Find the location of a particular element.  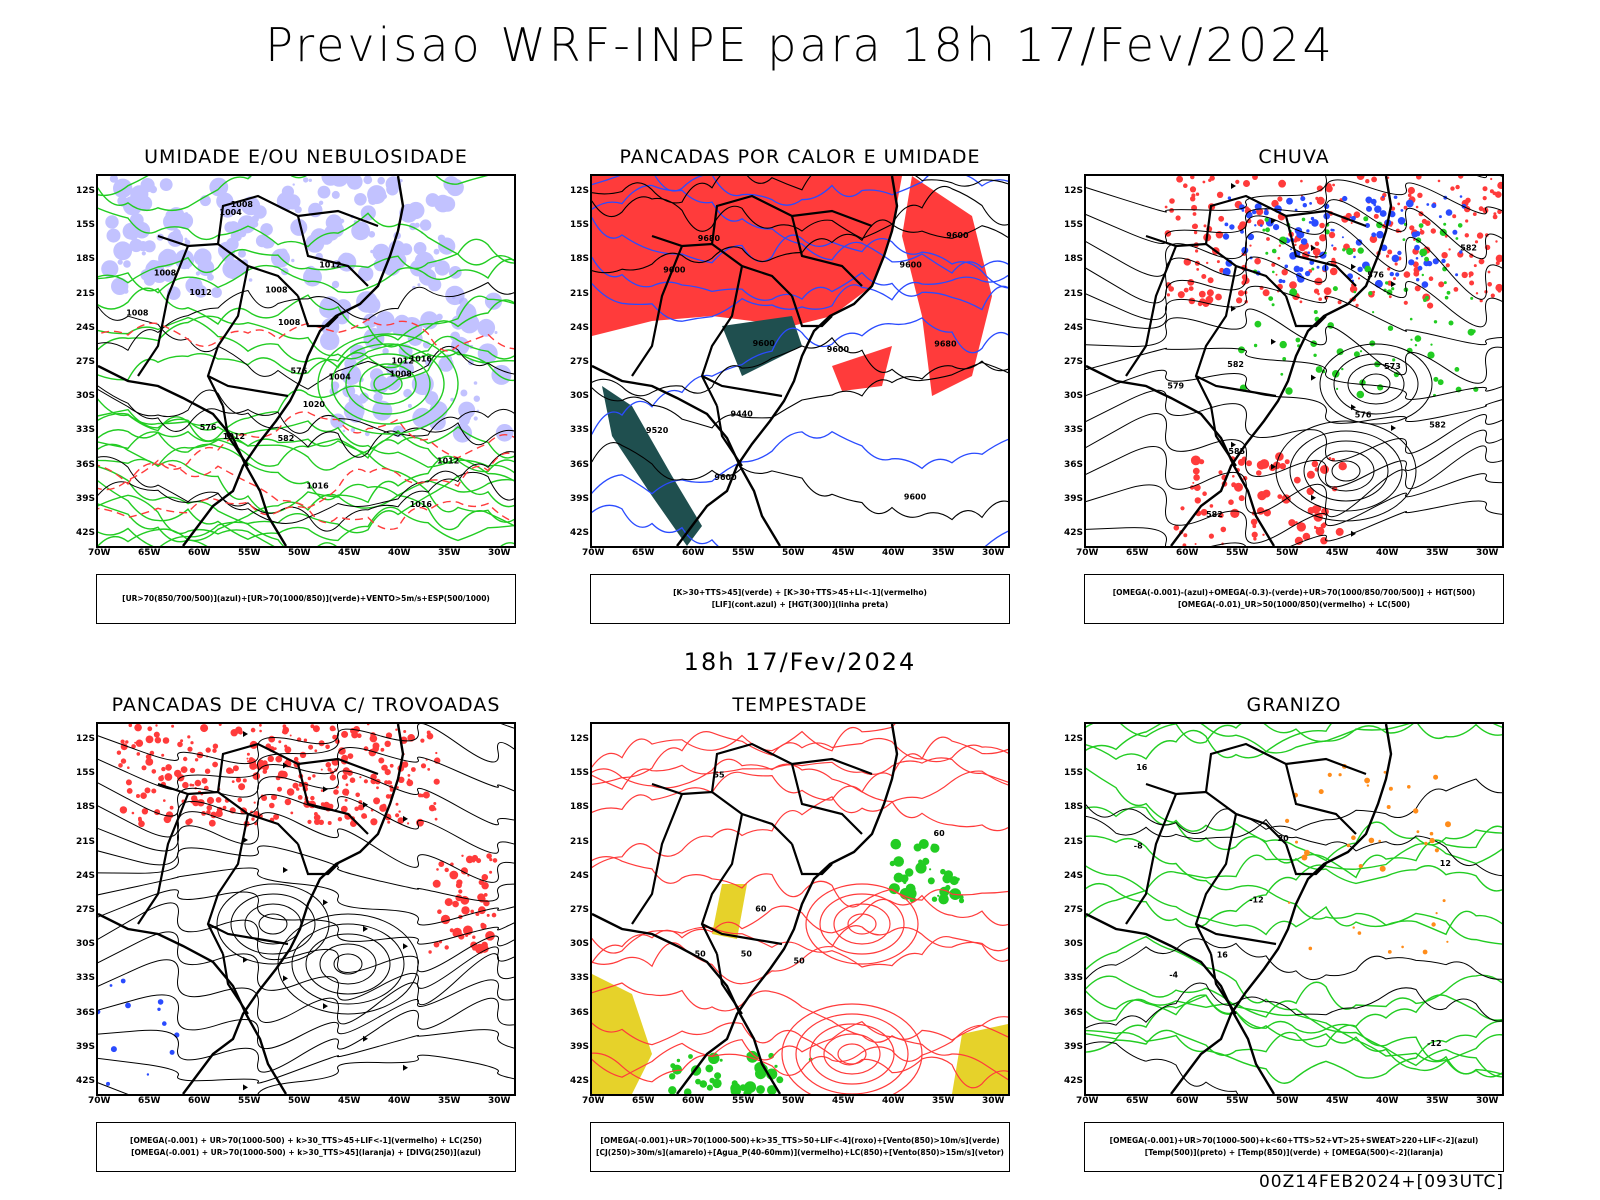

circulation-center is located at coordinates (852, 1048).